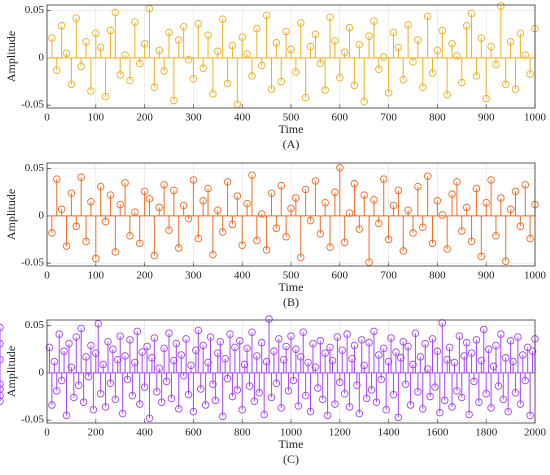 This screenshot has height=475, width=550. What do you see at coordinates (437, 118) in the screenshot?
I see `x-tick-label: 800` at bounding box center [437, 118].